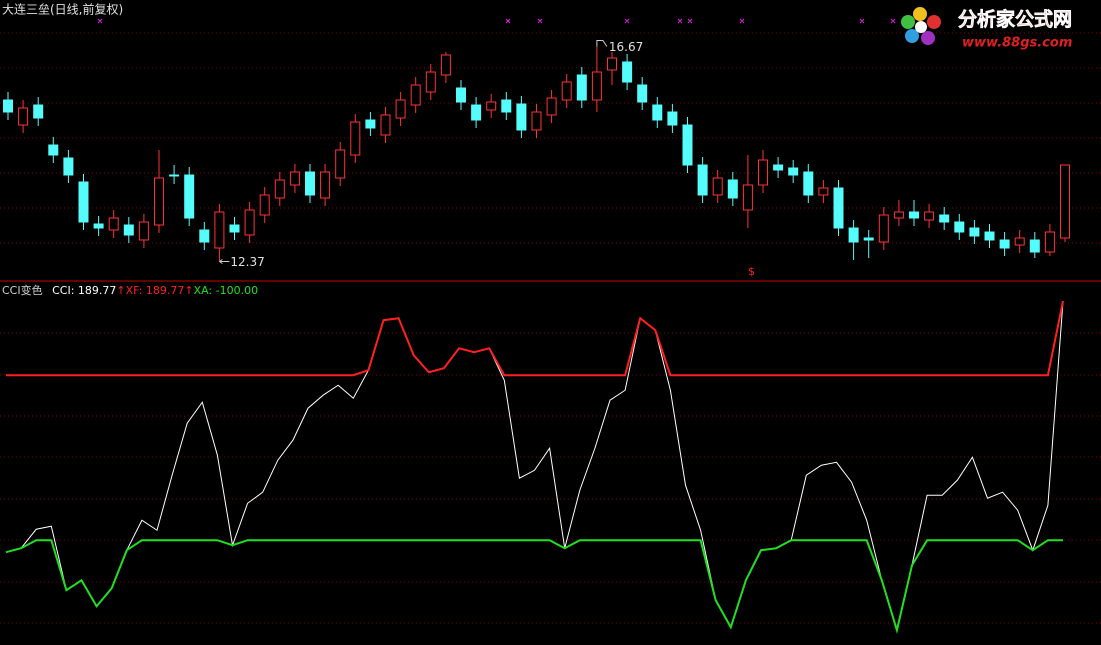  What do you see at coordinates (84, 290) in the screenshot?
I see `readout: CCI: 189.77` at bounding box center [84, 290].